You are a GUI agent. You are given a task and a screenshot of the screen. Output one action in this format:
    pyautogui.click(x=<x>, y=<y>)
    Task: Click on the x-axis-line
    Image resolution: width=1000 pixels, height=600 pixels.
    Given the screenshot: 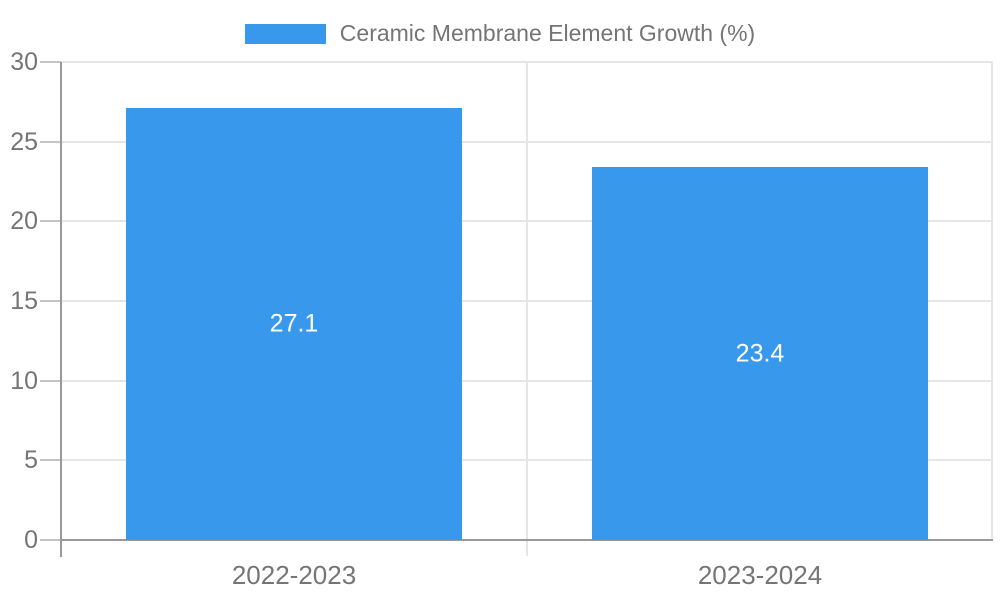 What is the action you would take?
    pyautogui.click(x=527, y=540)
    